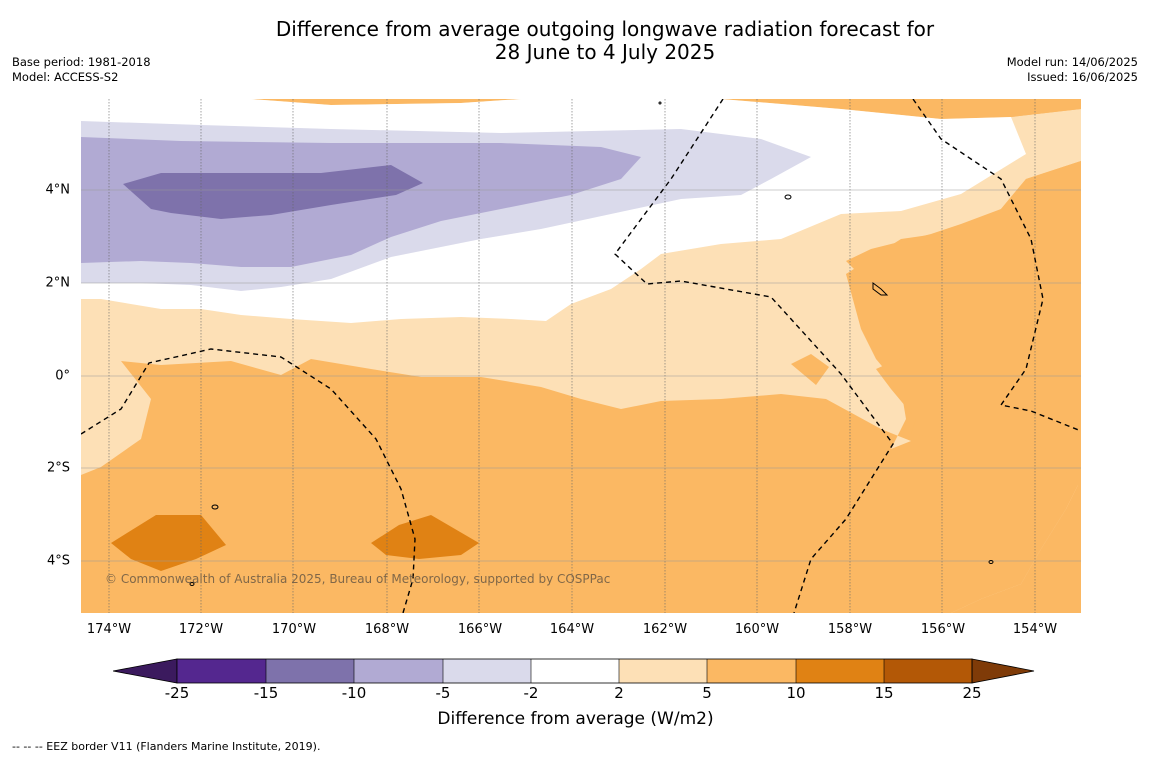 The image size is (1150, 758). What do you see at coordinates (943, 629) in the screenshot?
I see `lon-label-156w: 156°W` at bounding box center [943, 629].